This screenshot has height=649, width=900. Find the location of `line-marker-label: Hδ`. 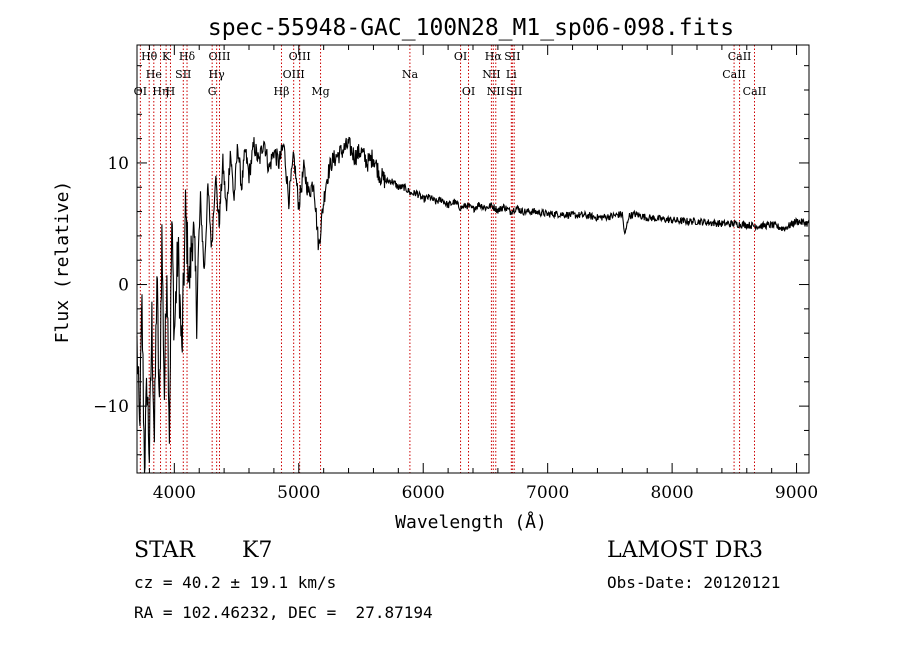

line-marker-label: Hδ is located at coordinates (187, 56).